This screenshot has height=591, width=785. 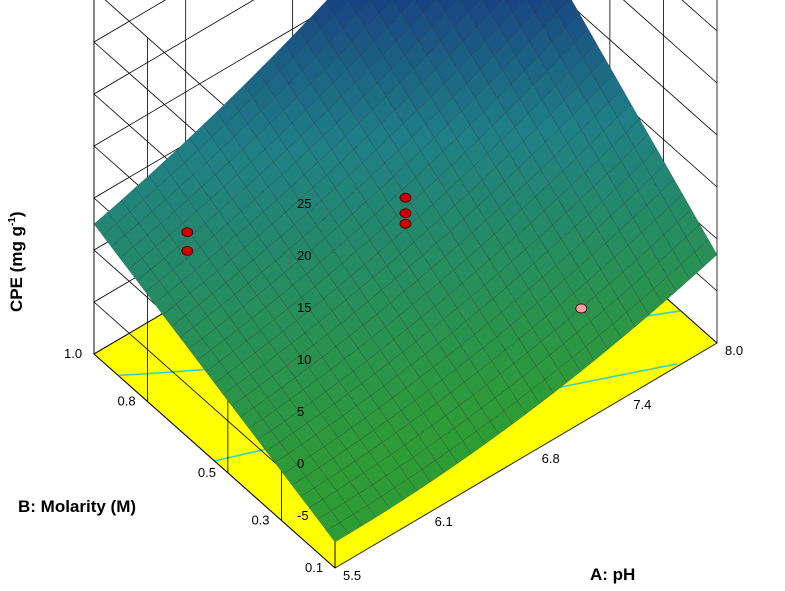 I want to click on grid-line-left-z, so click(x=214, y=461).